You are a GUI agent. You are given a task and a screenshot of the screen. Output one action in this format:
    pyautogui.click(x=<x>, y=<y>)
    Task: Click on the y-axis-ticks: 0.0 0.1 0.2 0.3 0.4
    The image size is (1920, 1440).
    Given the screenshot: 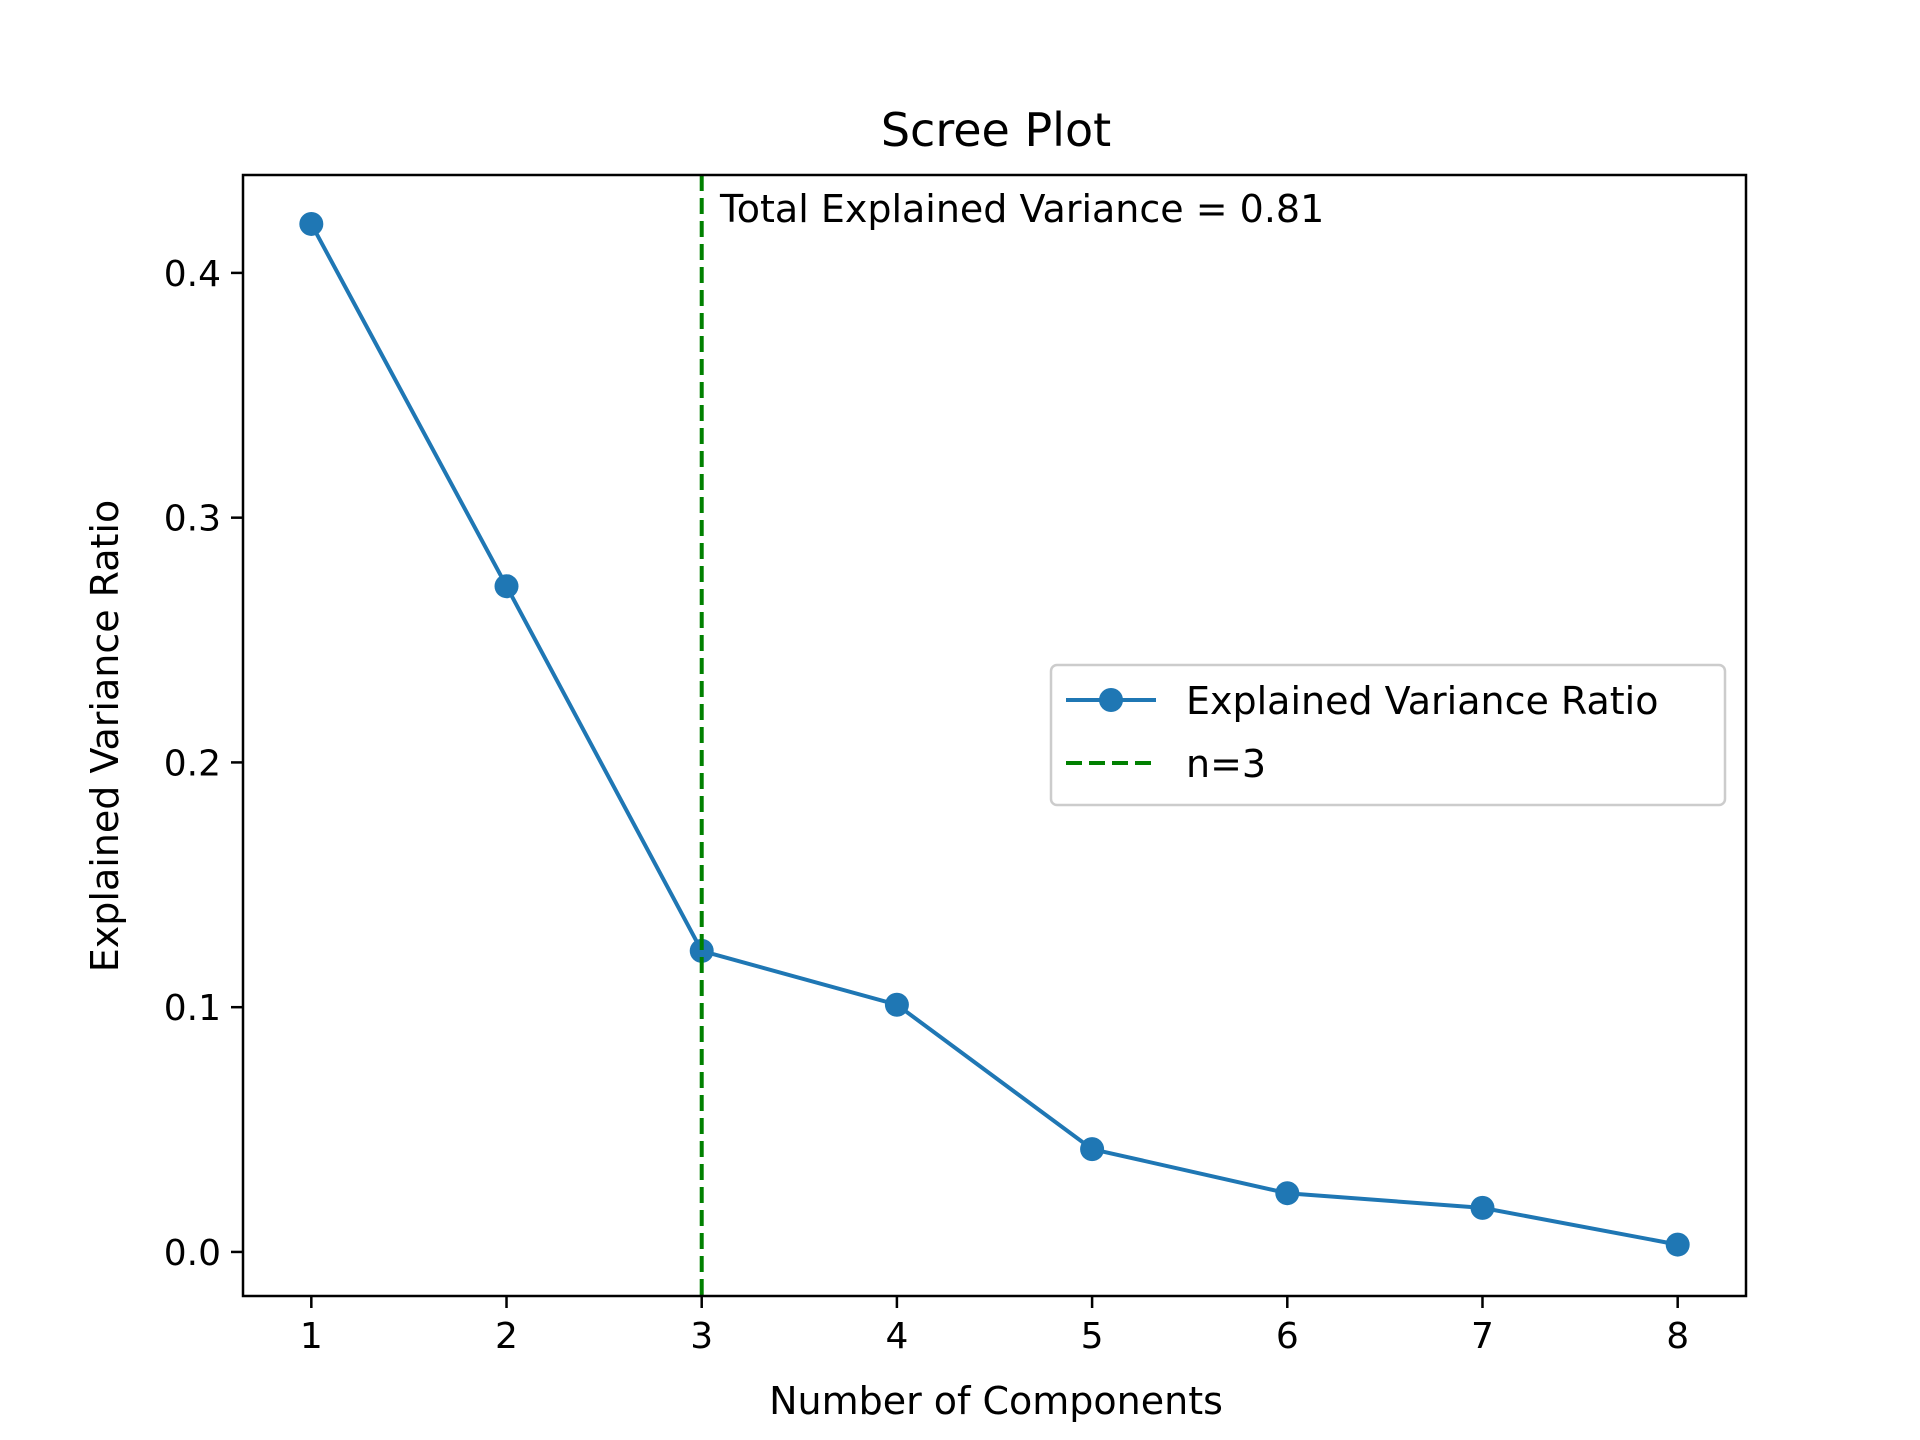 What is the action you would take?
    pyautogui.click(x=203, y=764)
    